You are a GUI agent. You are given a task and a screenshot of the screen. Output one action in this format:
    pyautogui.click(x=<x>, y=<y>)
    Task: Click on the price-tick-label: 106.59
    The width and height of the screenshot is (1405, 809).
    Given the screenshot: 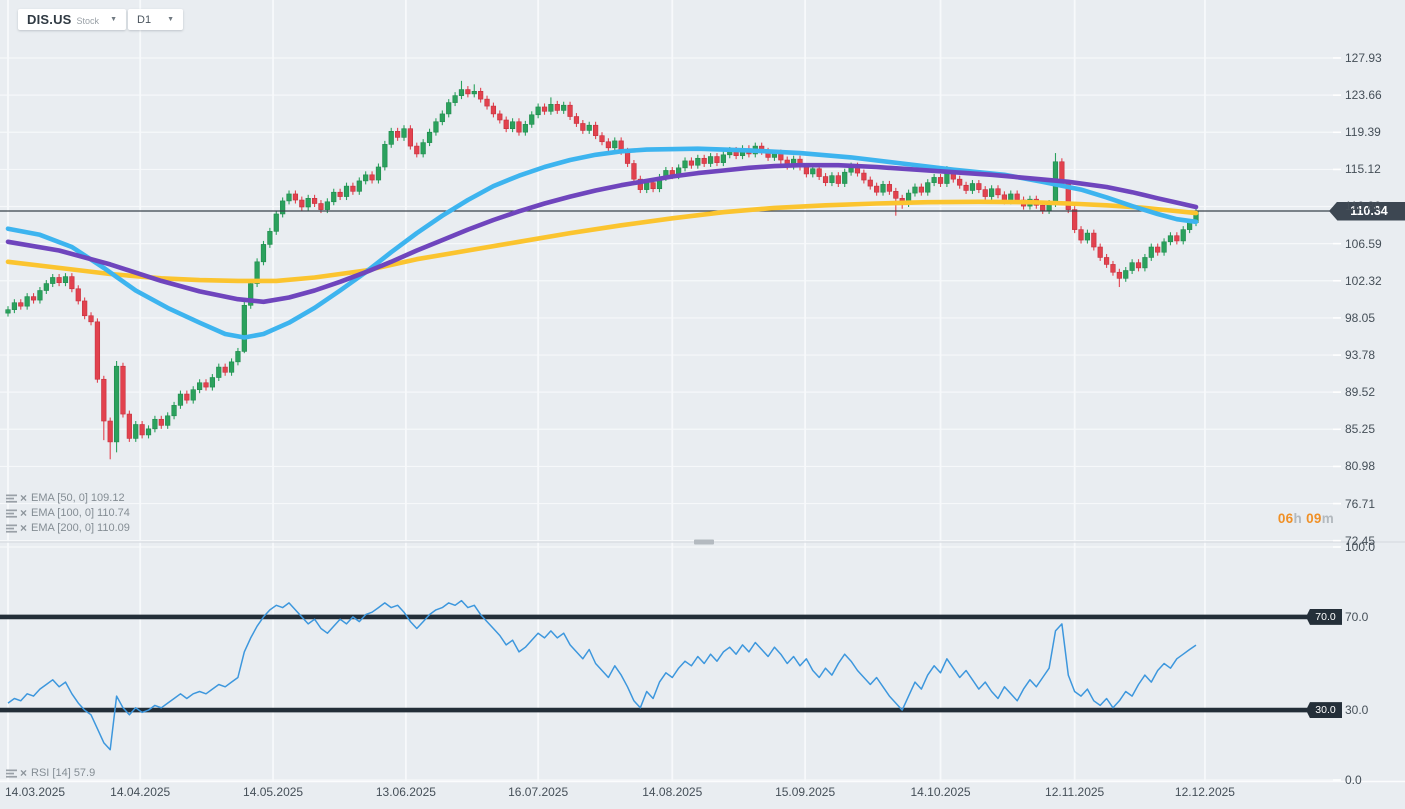 What is the action you would take?
    pyautogui.click(x=1363, y=243)
    